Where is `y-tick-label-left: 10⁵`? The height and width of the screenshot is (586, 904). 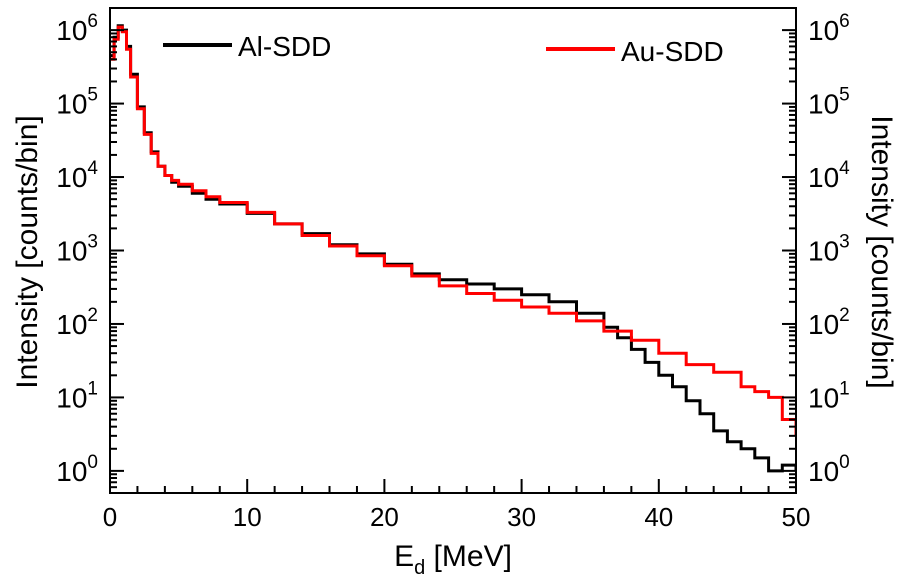
y-tick-label-left: 10⁵ is located at coordinates (77, 102).